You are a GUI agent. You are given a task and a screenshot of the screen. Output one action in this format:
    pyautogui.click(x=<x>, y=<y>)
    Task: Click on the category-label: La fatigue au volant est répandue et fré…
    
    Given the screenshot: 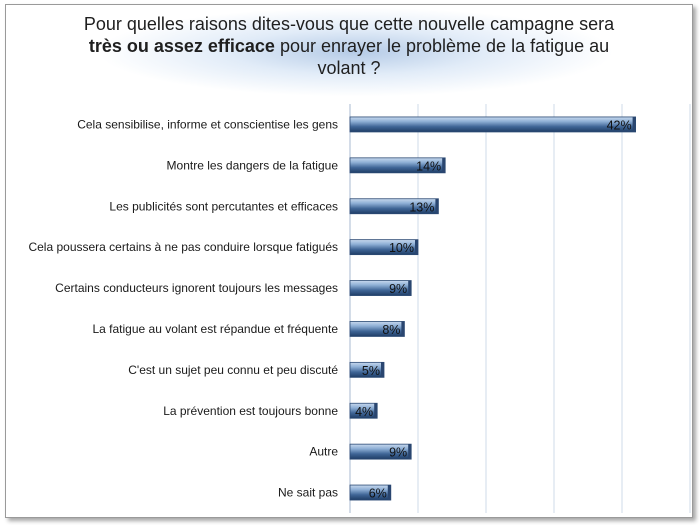 What is the action you would take?
    pyautogui.click(x=215, y=329)
    